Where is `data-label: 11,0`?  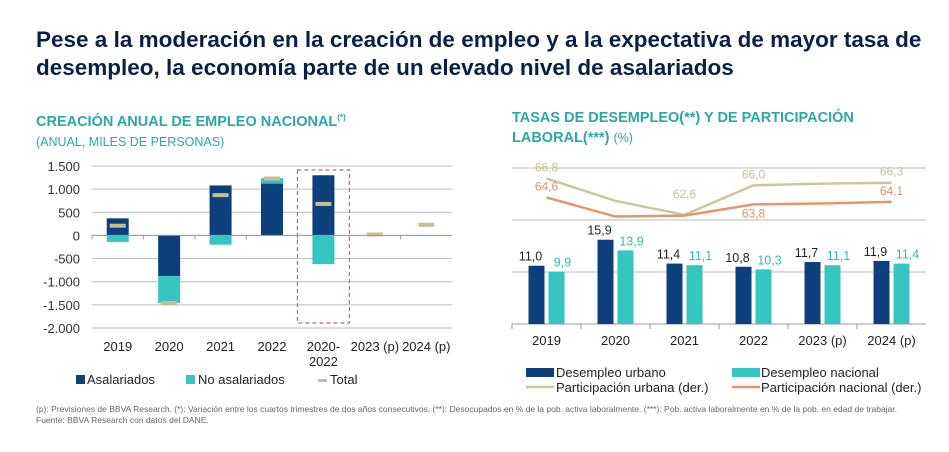
data-label: 11,0 is located at coordinates (530, 257).